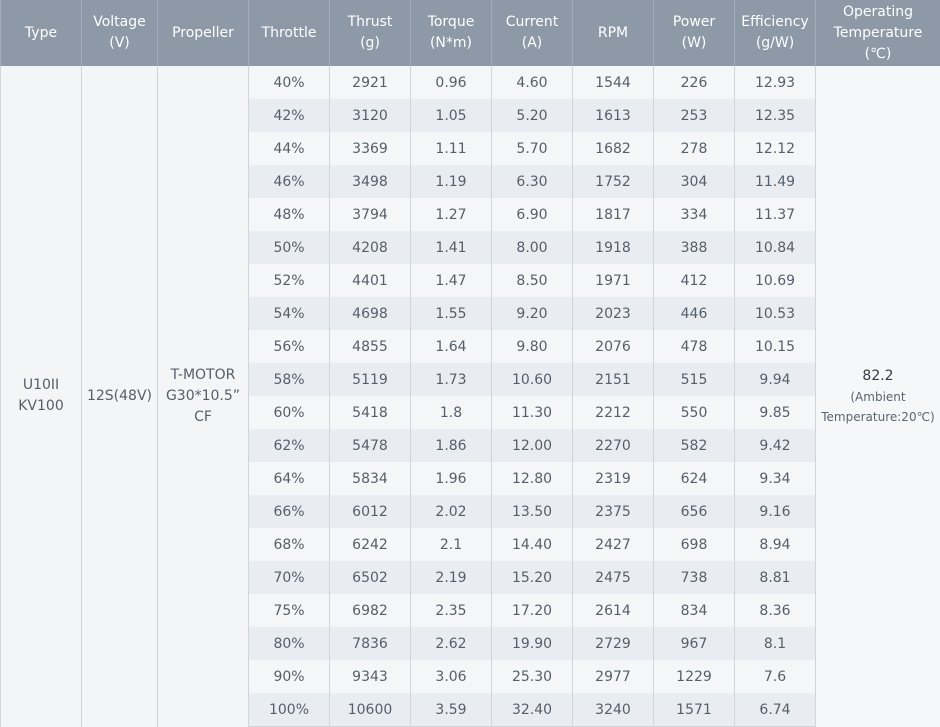 This screenshot has height=727, width=940. I want to click on rpm-cell: 2614, so click(613, 610).